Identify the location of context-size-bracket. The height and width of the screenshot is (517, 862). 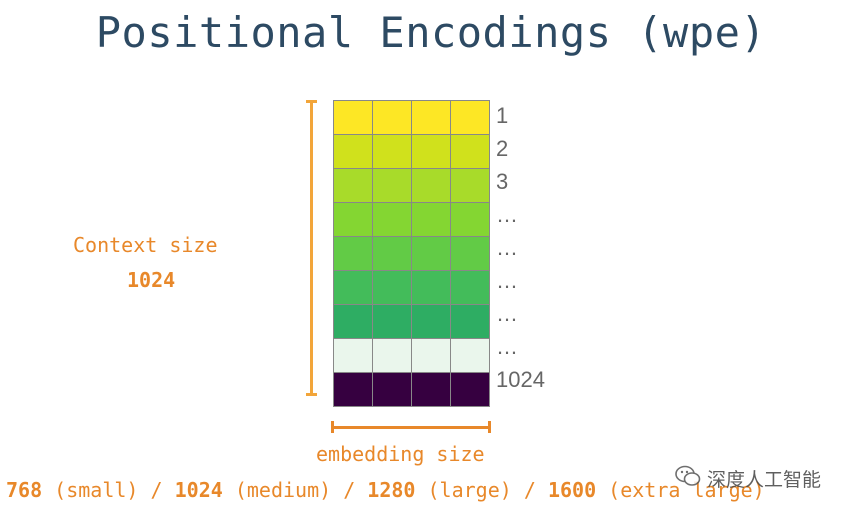
(311, 248).